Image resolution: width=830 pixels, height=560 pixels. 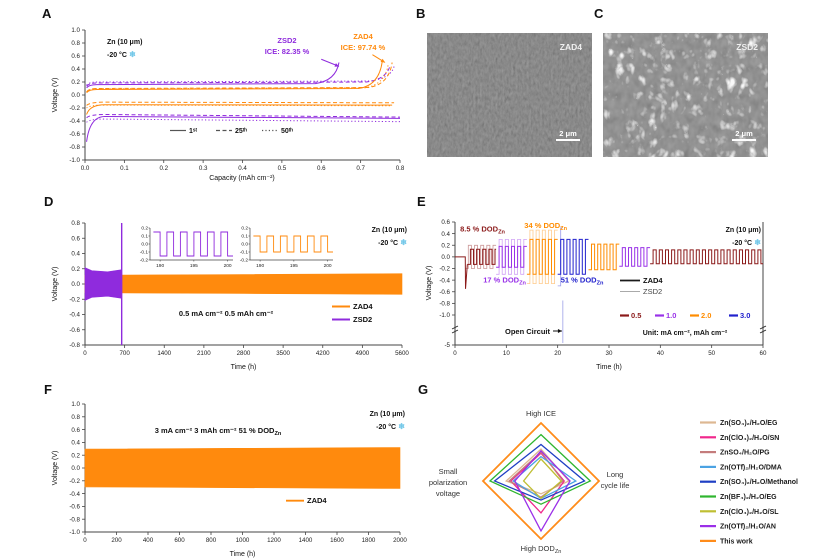 What do you see at coordinates (763, 353) in the screenshot?
I see `svg-text: 60` at bounding box center [763, 353].